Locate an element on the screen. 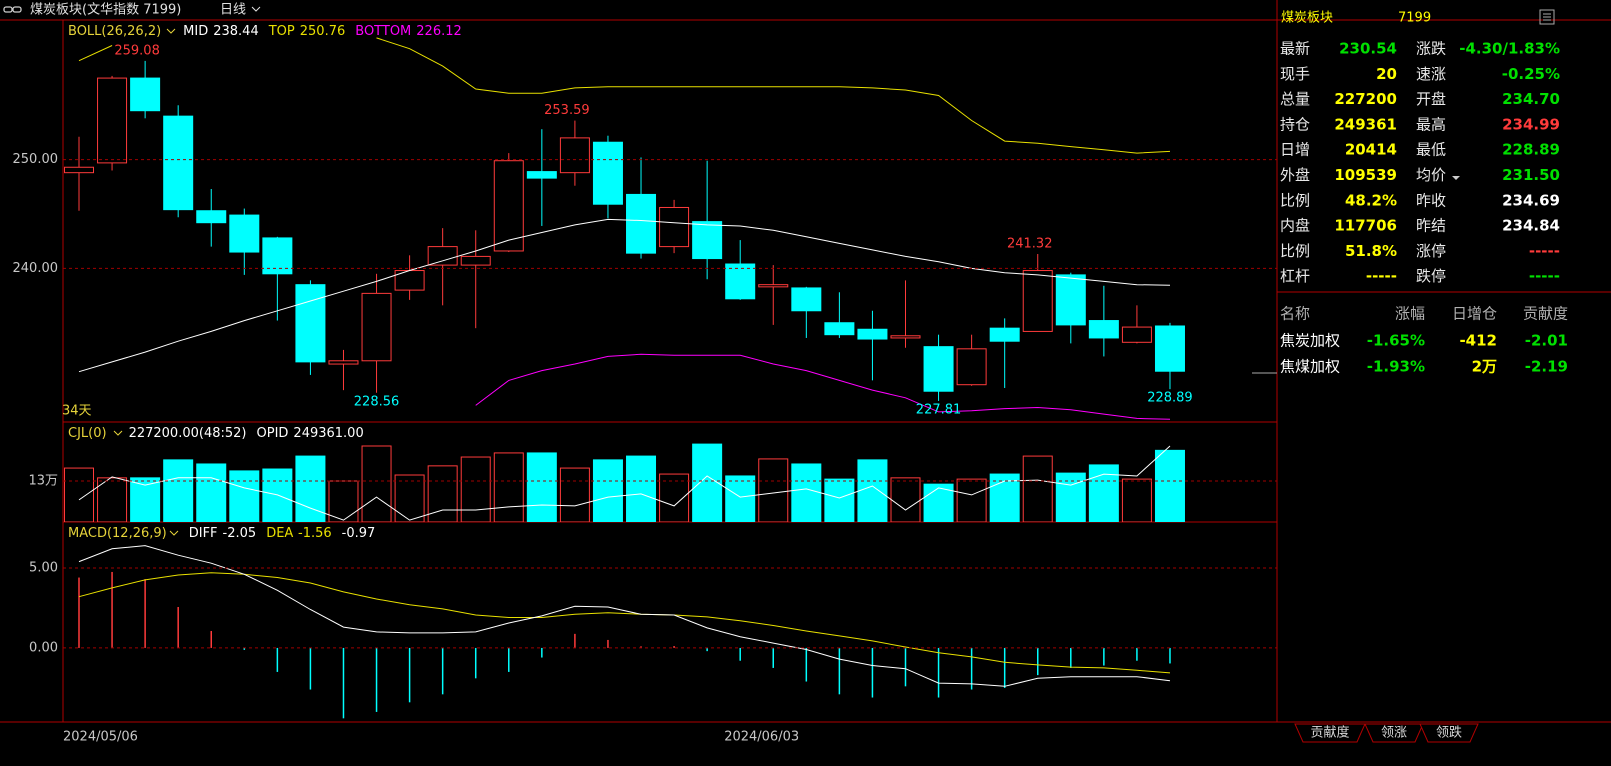  y-tick-label: 250.00 is located at coordinates (36, 159).